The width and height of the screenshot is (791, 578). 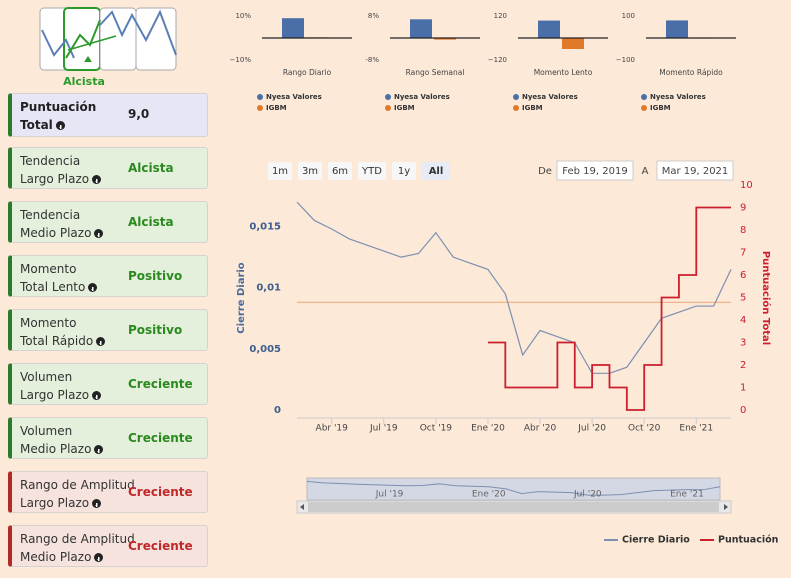 I want to click on scroll-left, so click(x=302, y=507).